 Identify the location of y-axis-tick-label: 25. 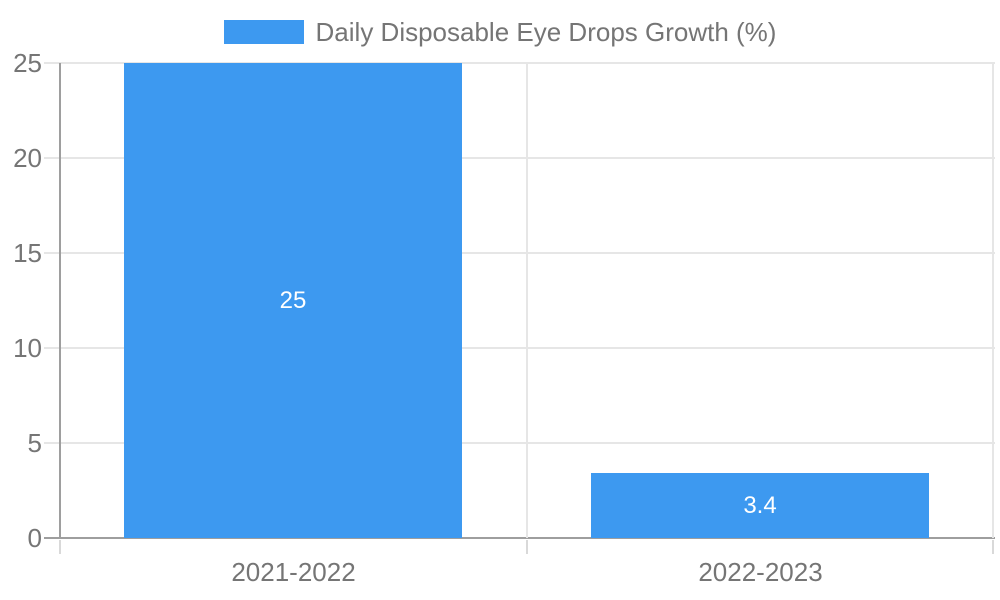
(27, 63).